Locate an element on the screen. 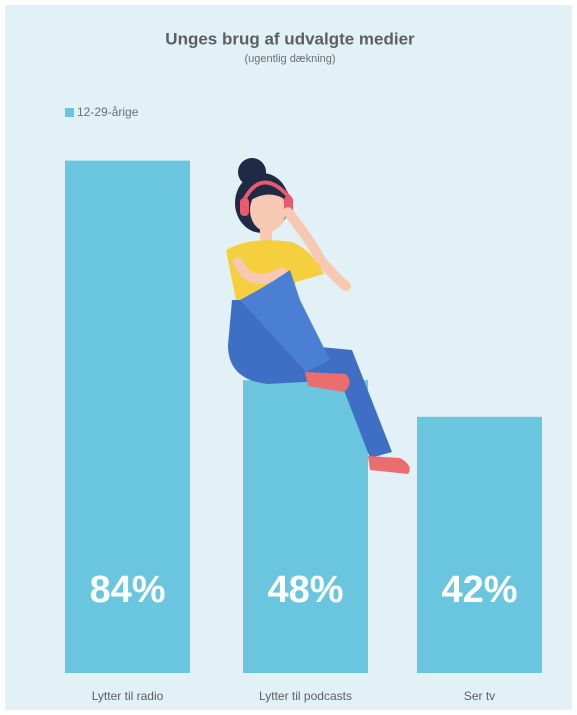 The height and width of the screenshot is (715, 577). value-label: 42% is located at coordinates (479, 590).